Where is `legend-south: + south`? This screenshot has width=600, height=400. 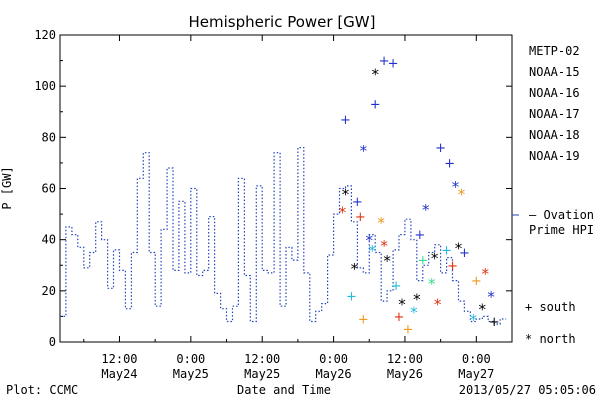
legend-south: + south is located at coordinates (550, 307).